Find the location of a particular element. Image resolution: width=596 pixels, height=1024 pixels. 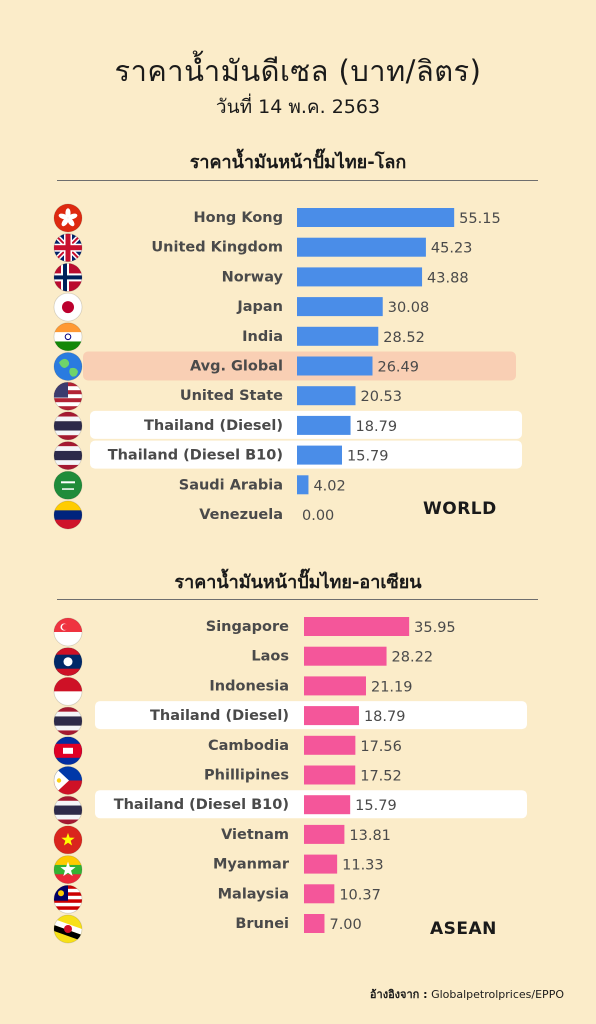

united-states-flag-icon is located at coordinates (68, 396).